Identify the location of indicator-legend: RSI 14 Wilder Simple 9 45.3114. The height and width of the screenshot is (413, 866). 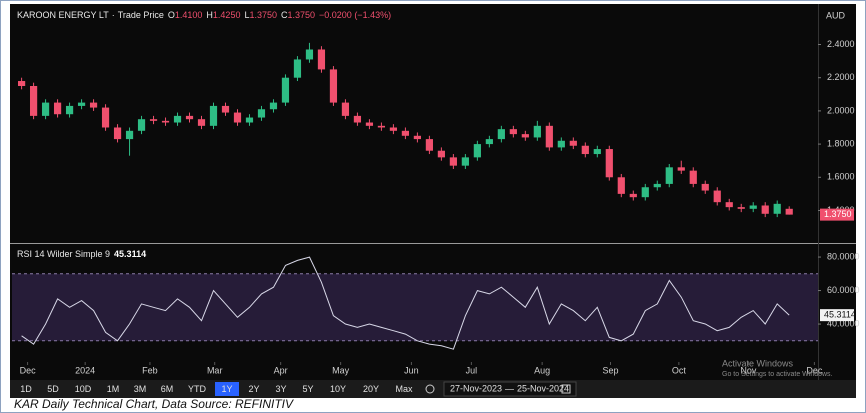
(81, 254).